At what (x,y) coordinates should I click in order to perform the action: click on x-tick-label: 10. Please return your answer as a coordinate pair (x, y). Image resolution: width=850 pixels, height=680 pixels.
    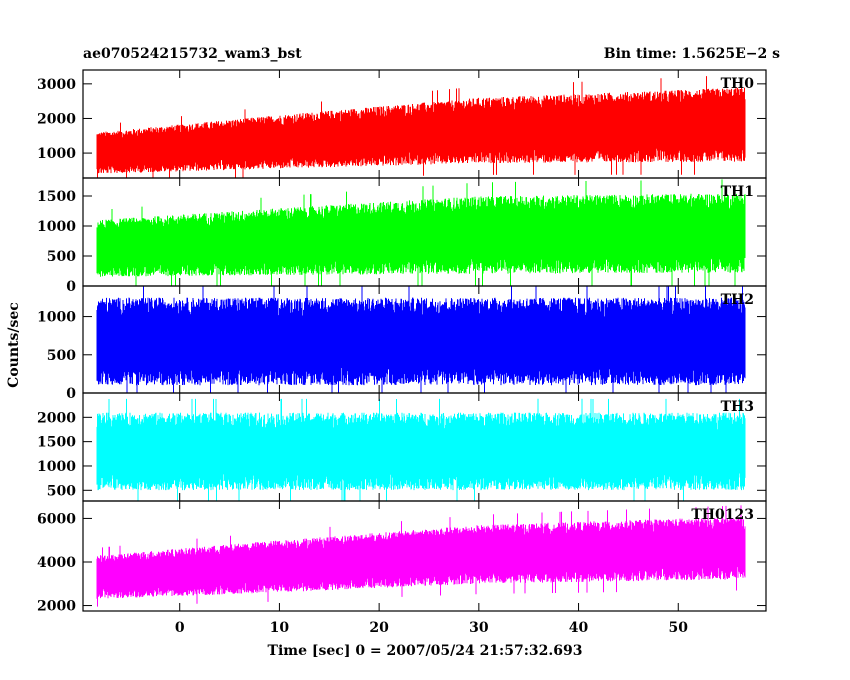
    Looking at the image, I should click on (280, 628).